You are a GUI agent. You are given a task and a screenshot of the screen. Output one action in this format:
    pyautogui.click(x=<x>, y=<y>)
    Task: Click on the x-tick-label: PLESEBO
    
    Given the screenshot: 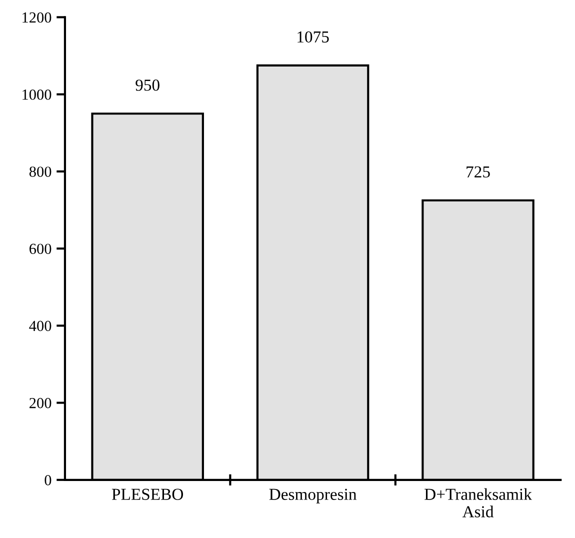 What is the action you would take?
    pyautogui.click(x=148, y=494)
    